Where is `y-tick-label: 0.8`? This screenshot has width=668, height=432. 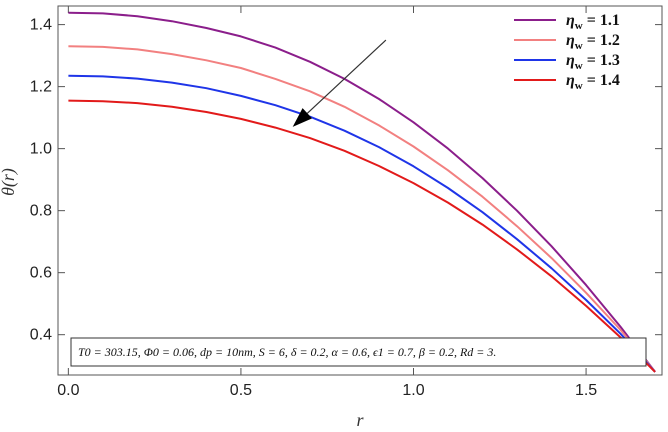
y-tick-label: 0.8 is located at coordinates (41, 211).